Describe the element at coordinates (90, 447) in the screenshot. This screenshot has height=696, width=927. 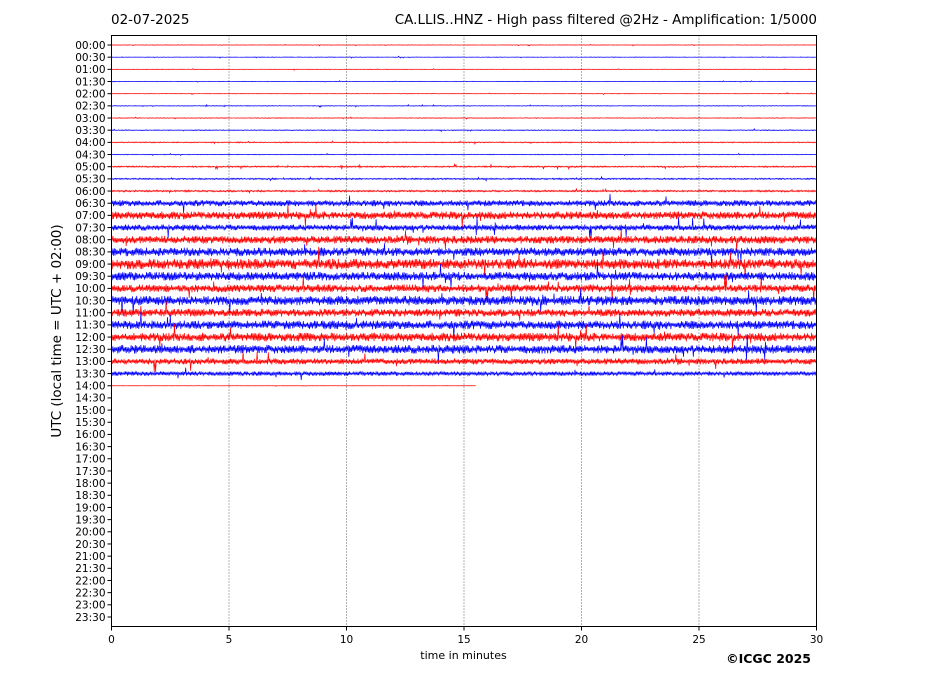
I see `y-tick-label: 16:30` at that location.